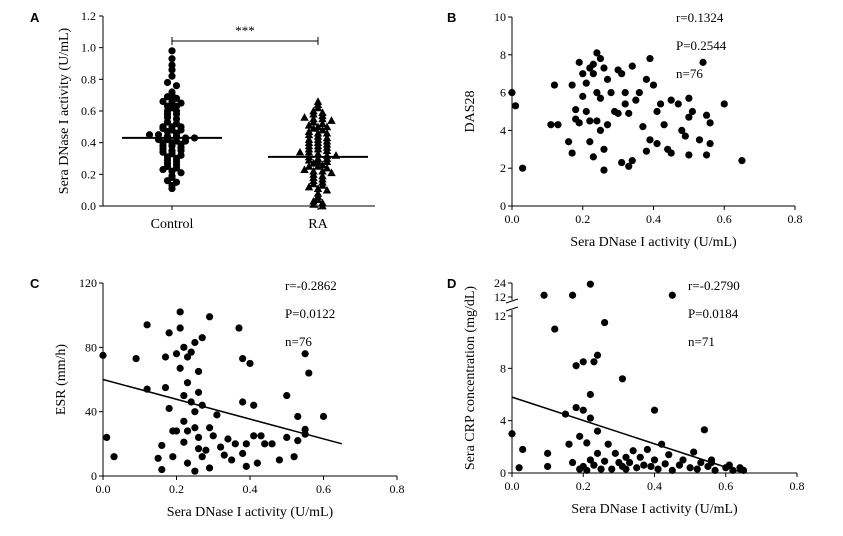  Describe the element at coordinates (503, 55) in the screenshot. I see `y-tick-label: 8` at that location.